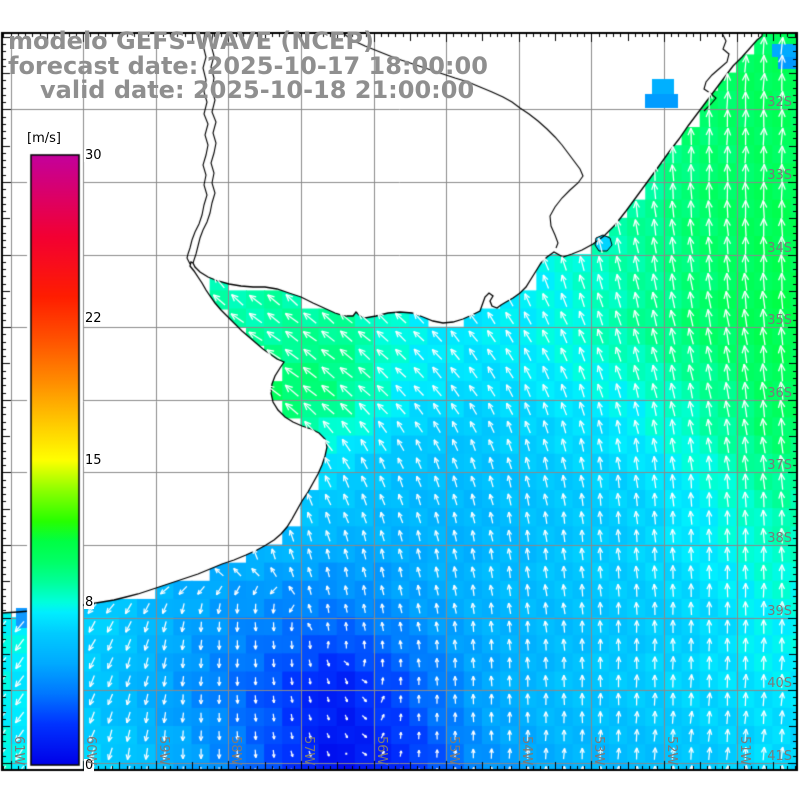 This screenshot has height=800, width=800. I want to click on colorbar-tick-label: 30, so click(93, 155).